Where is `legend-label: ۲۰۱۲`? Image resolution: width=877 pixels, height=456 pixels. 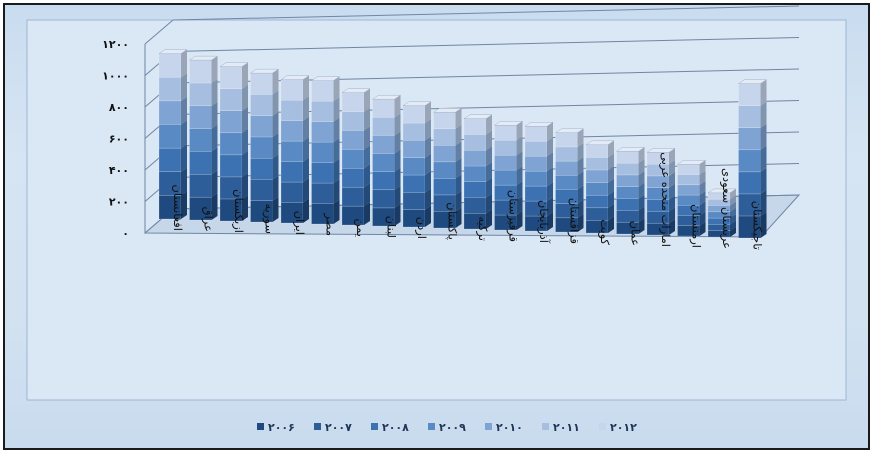
legend-label: ۲۰۱۲ is located at coordinates (623, 427).